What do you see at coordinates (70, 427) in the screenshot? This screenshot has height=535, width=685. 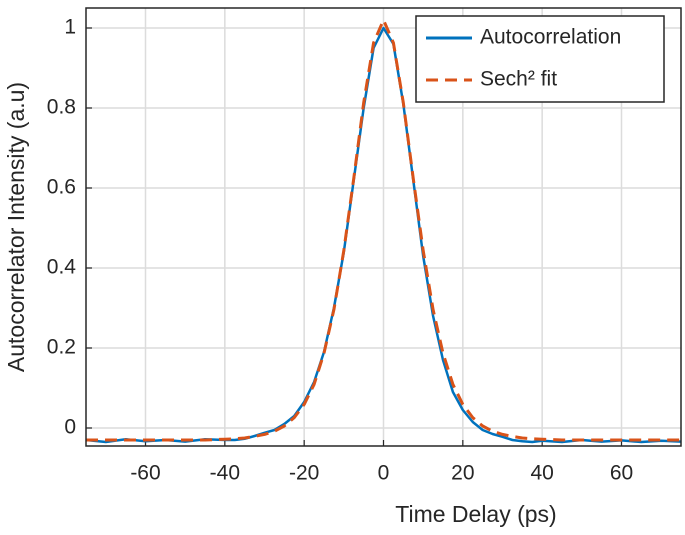 I see `y-tick-label: 0` at bounding box center [70, 427].